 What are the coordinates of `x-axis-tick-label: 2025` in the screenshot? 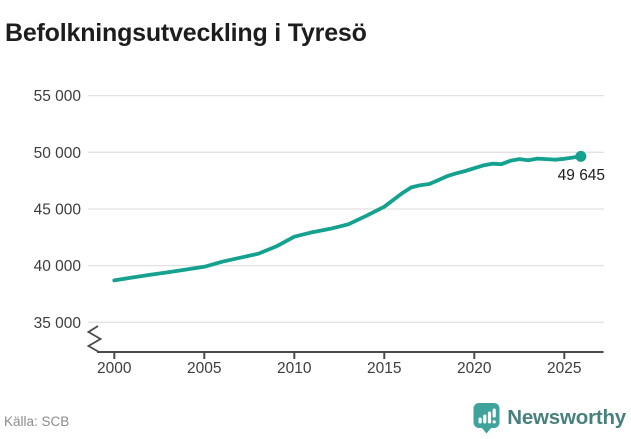 It's located at (564, 368).